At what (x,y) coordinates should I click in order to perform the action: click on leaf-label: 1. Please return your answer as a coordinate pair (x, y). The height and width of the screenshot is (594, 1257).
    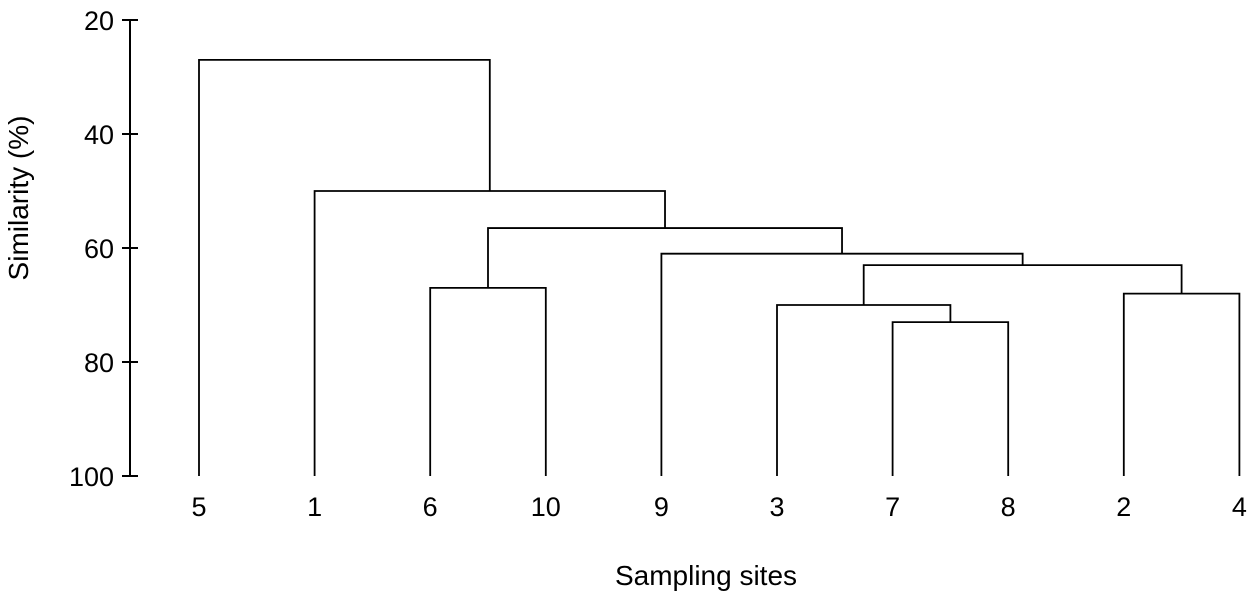
    Looking at the image, I should click on (314, 507).